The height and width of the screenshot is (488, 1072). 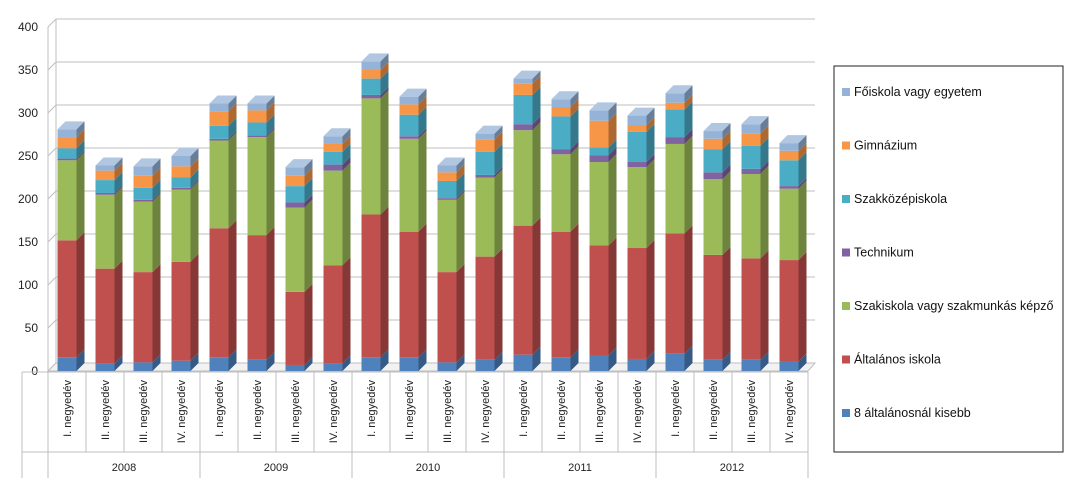 I want to click on y-tick-label: 100, so click(x=28, y=285).